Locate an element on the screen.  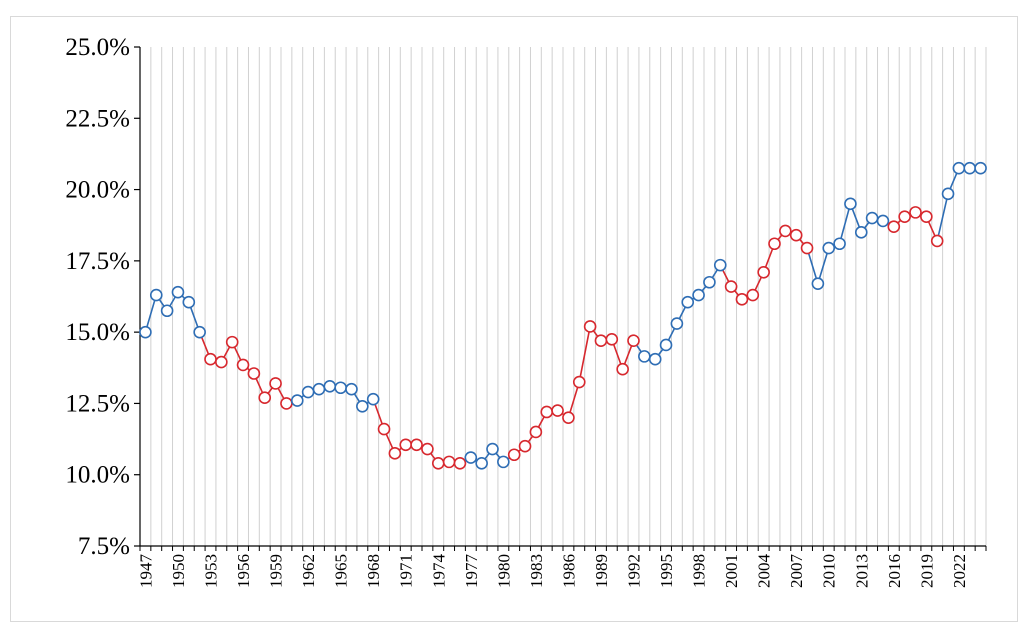
x-tick-label: 1962 is located at coordinates (308, 571).